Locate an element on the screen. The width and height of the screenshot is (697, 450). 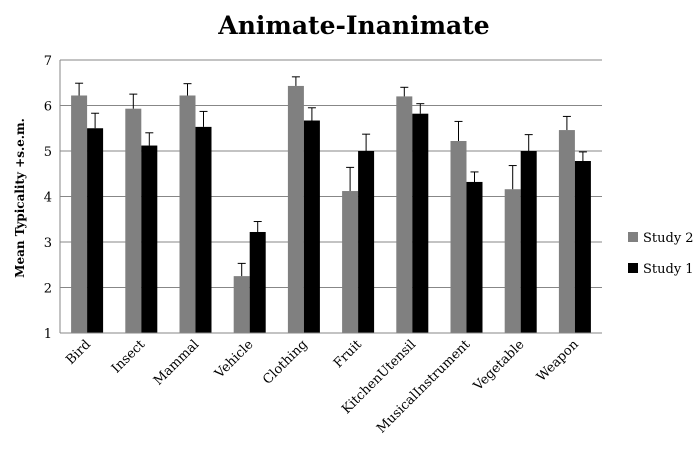
chart-title: Animate-Inanimate is located at coordinates (353, 25).